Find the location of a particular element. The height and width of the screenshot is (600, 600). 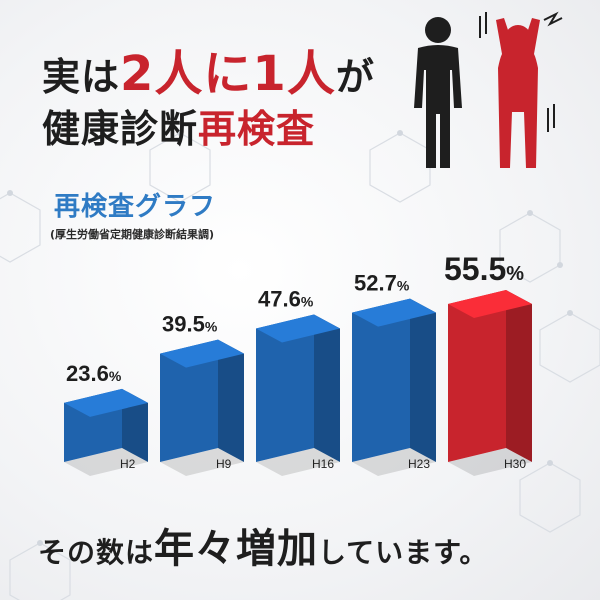

bar-H2 is located at coordinates (106, 432).